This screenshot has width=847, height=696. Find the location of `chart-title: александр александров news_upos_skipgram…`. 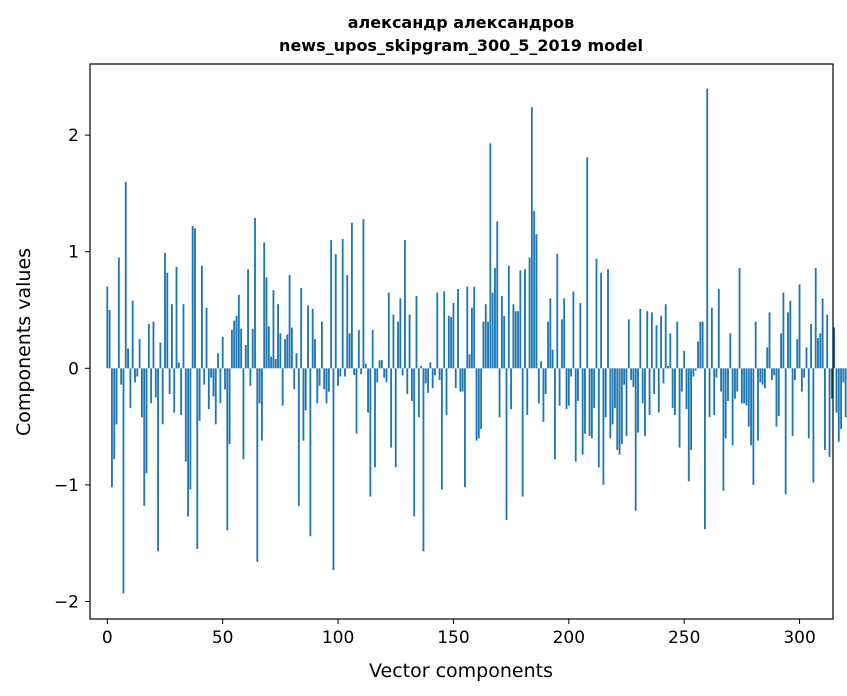

chart-title: александр александров news_upos_skipgram… is located at coordinates (461, 34).